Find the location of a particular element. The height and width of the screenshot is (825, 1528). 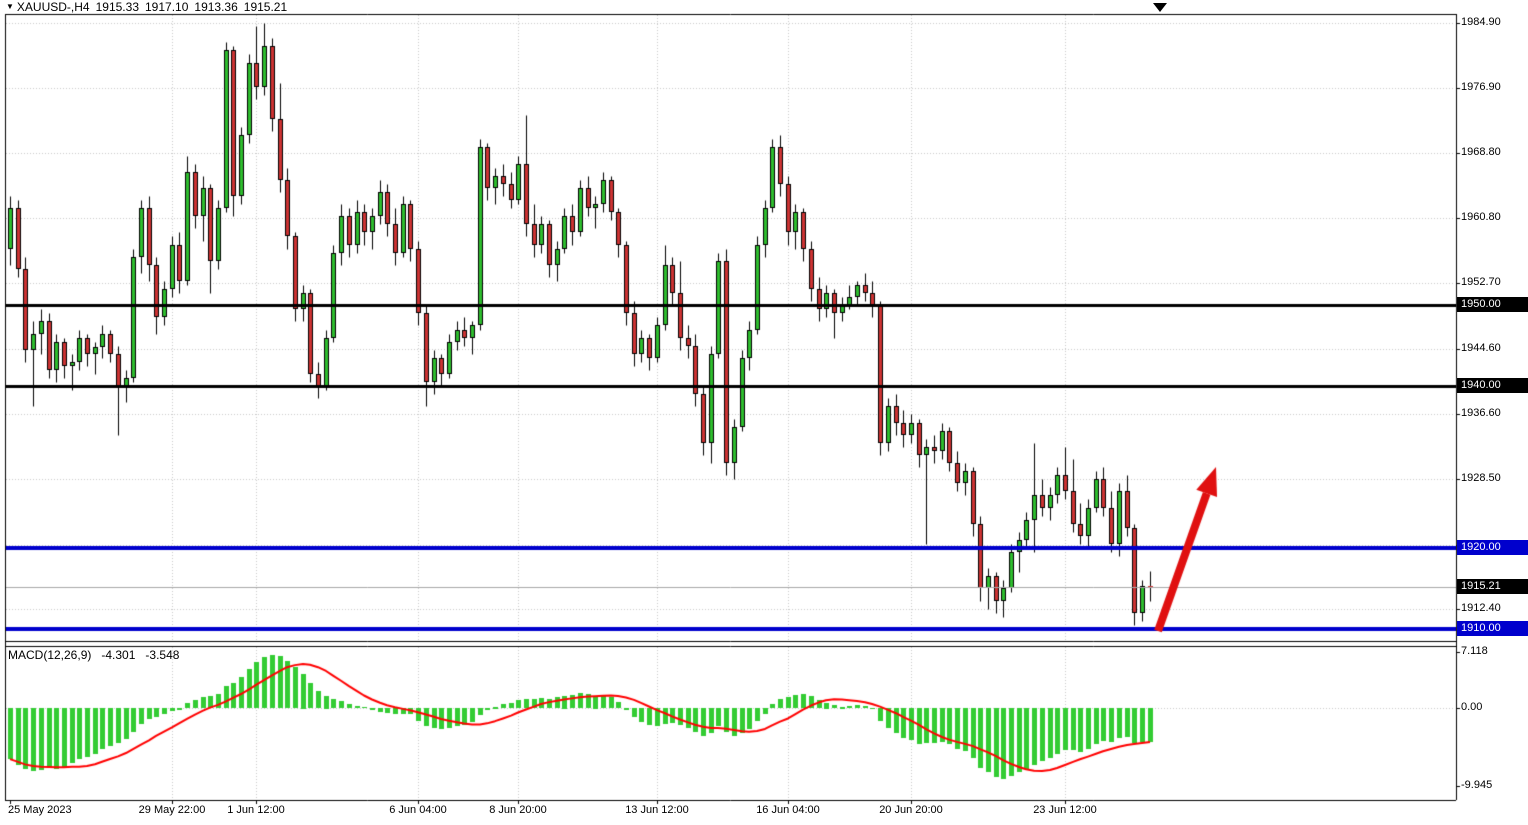

price-axis-badge: 1920.00 is located at coordinates (1492, 547).